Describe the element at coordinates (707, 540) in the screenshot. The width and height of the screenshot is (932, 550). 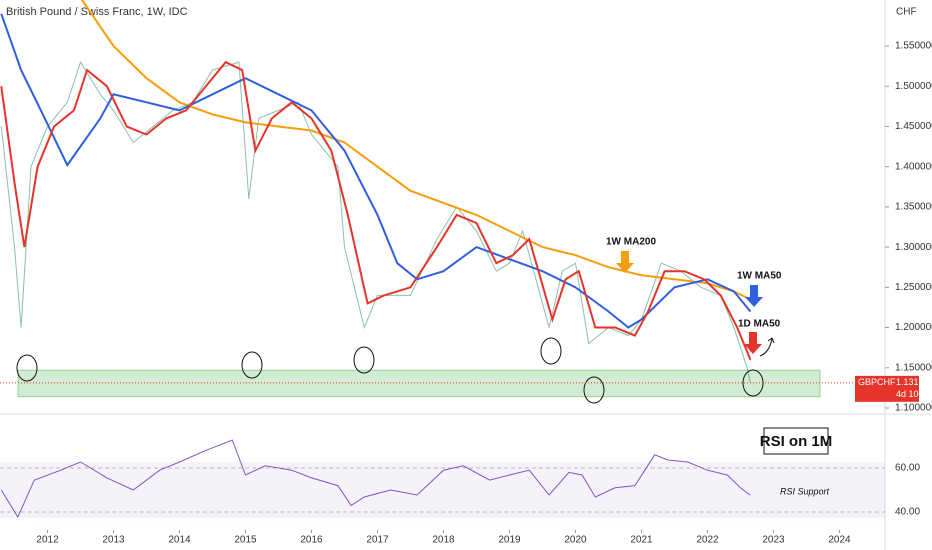
I see `x-tick-label: 2022` at that location.